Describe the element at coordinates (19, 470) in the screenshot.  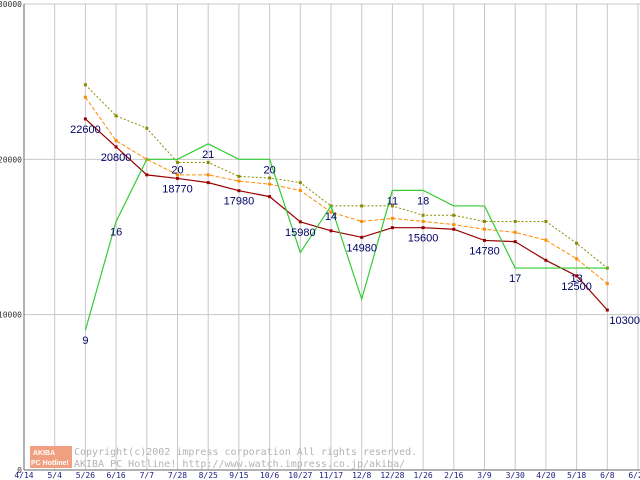
I see `y-tick-label: 0` at that location.